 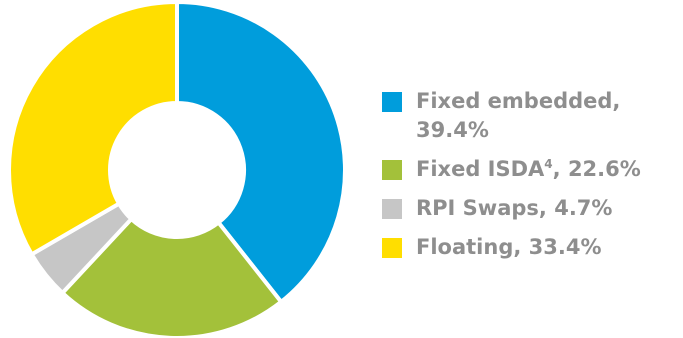 I want to click on legend-item-rpi-swaps: RPI Swaps, 4.7%, so click(x=532, y=208).